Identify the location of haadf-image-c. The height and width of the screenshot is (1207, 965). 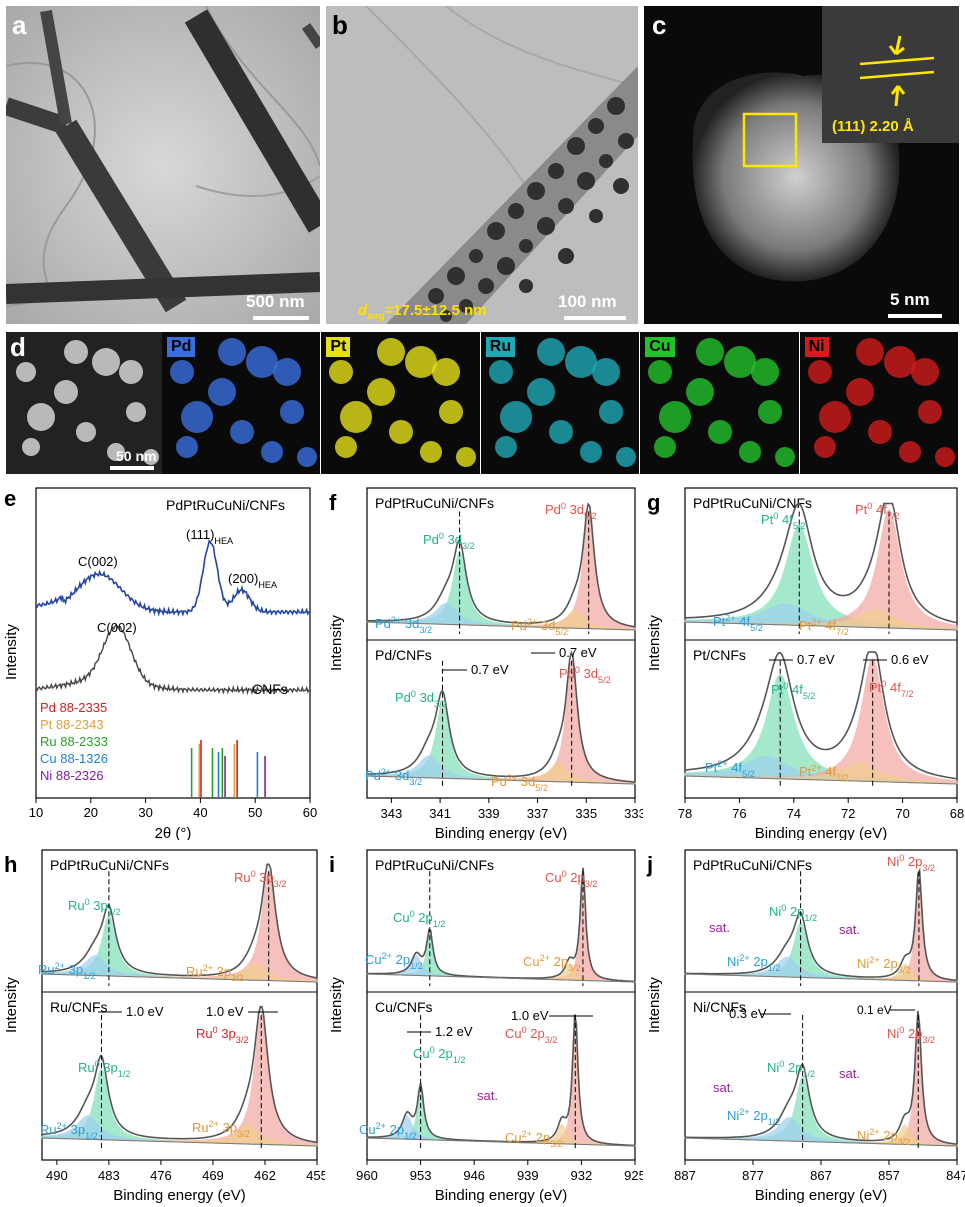
(801, 165).